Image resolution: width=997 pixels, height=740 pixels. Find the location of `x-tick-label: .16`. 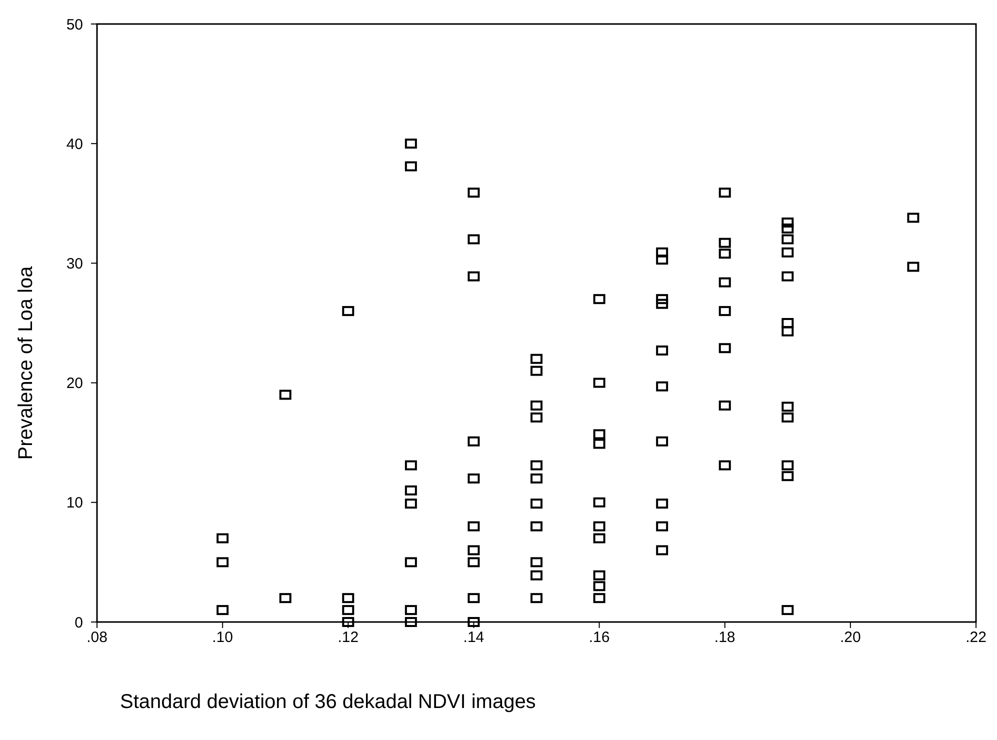

x-tick-label: .16 is located at coordinates (599, 637).